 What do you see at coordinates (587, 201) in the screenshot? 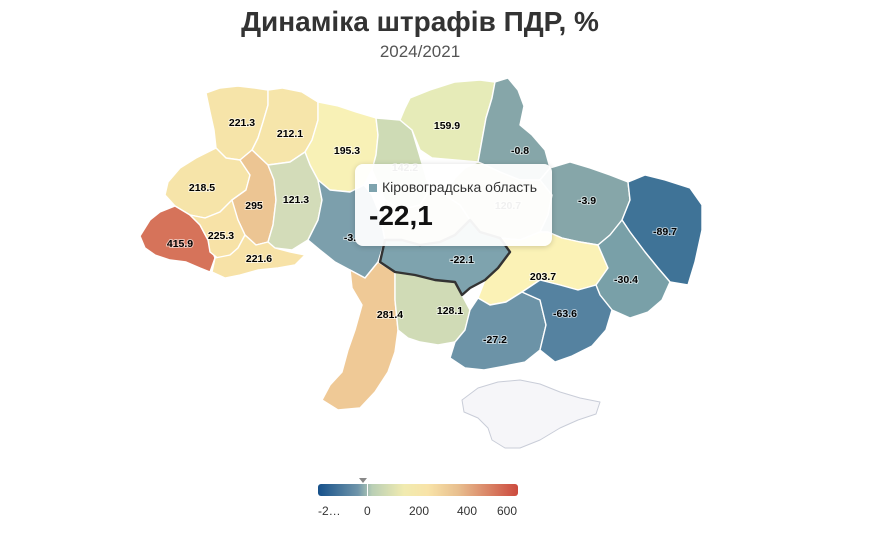
I see `region-label-kharkiv: -3.9` at bounding box center [587, 201].